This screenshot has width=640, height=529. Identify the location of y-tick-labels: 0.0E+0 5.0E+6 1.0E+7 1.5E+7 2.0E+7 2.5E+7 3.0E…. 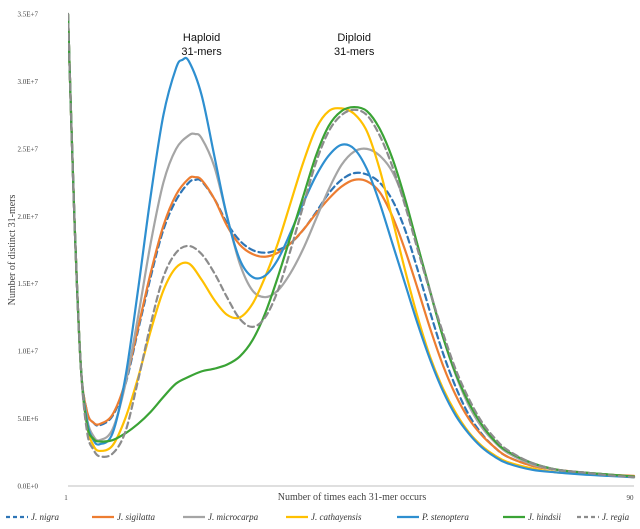
(28, 251).